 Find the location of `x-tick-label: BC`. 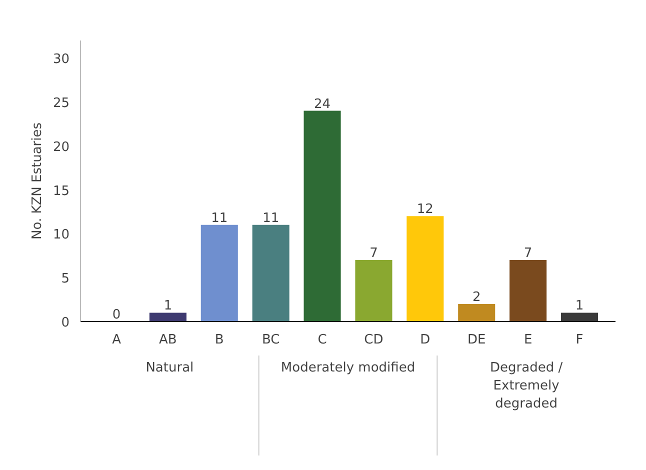

x-tick-label: BC is located at coordinates (271, 340).